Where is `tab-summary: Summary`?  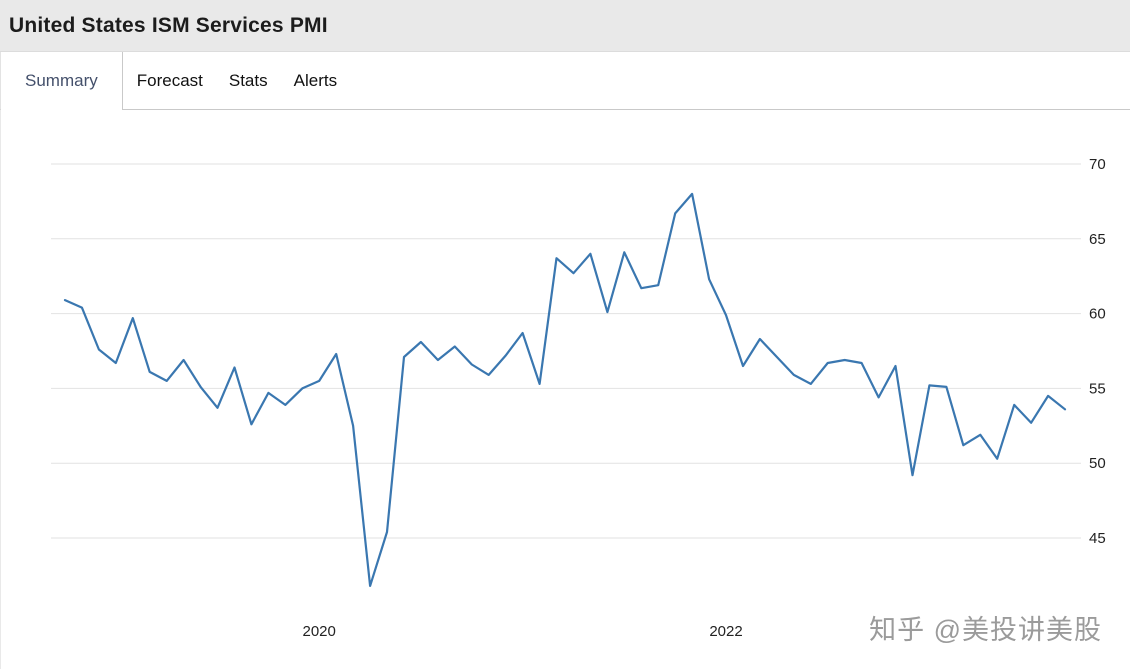 tab-summary: Summary is located at coordinates (62, 81).